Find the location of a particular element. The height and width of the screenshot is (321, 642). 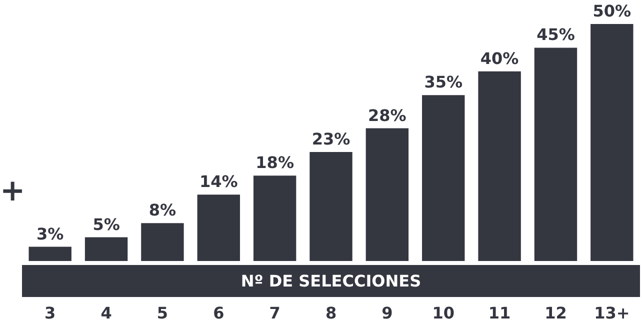

data-label: 5% is located at coordinates (106, 224).